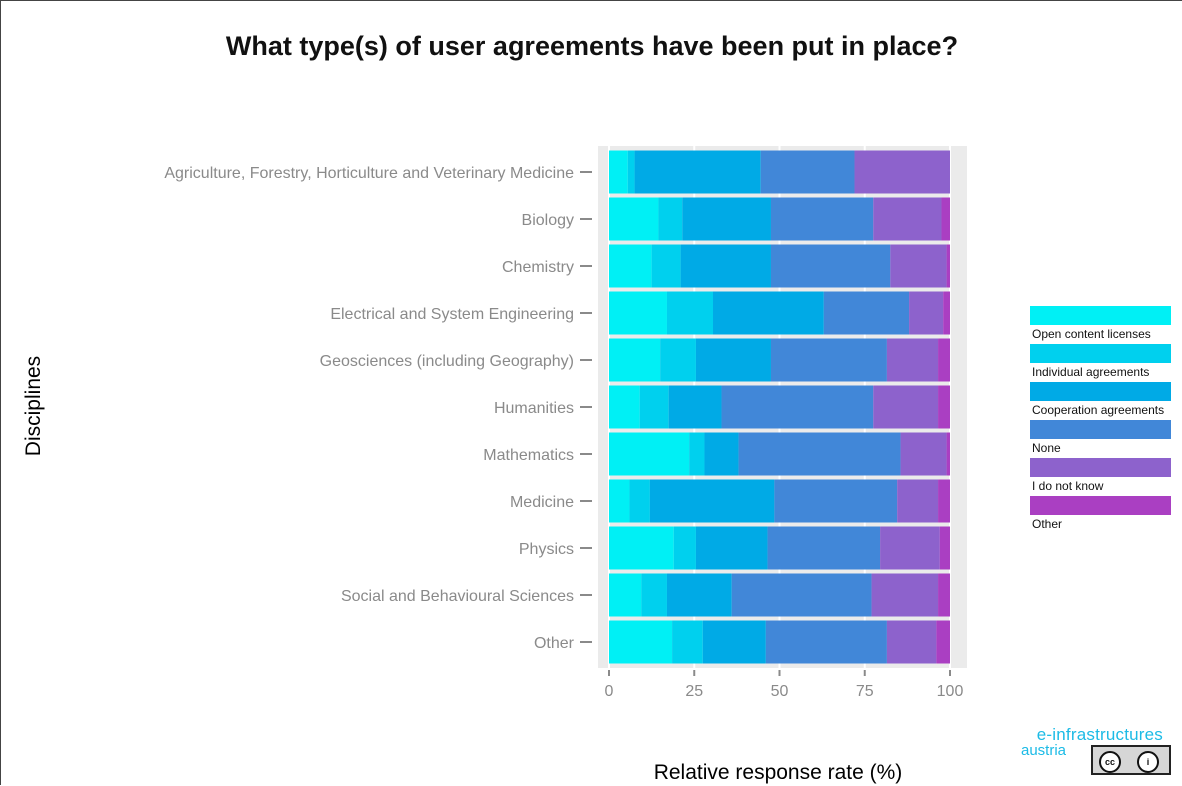  I want to click on category-label-6: Mathematics, so click(528, 455).